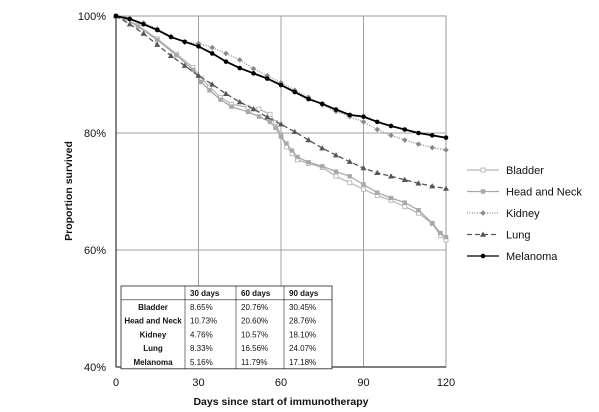  I want to click on table-cell: 28.76%, so click(302, 321).